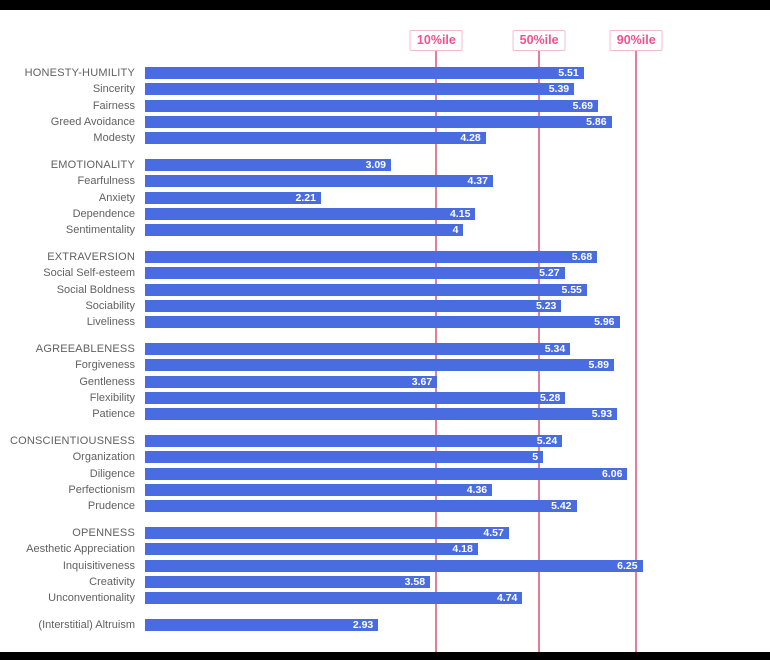  Describe the element at coordinates (92, 165) in the screenshot. I see `trait-label: EMOTIONALITY` at that location.